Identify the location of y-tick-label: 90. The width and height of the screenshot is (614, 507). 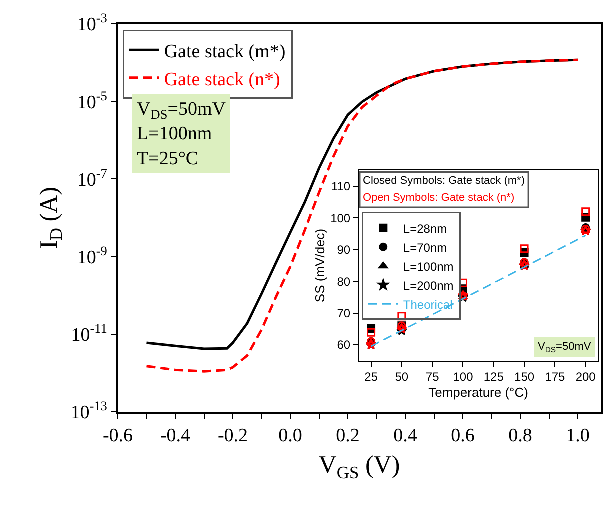
(344, 250).